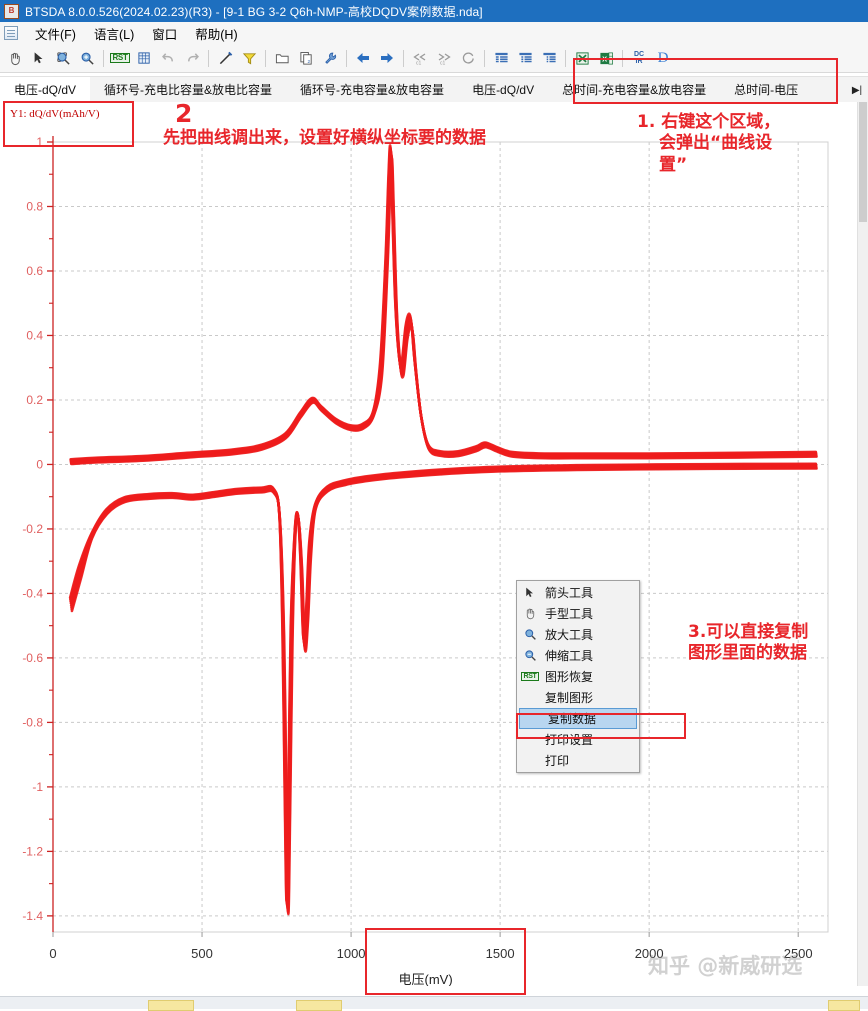  Describe the element at coordinates (55, 34) in the screenshot. I see `menu-file: 文件(F)` at that location.